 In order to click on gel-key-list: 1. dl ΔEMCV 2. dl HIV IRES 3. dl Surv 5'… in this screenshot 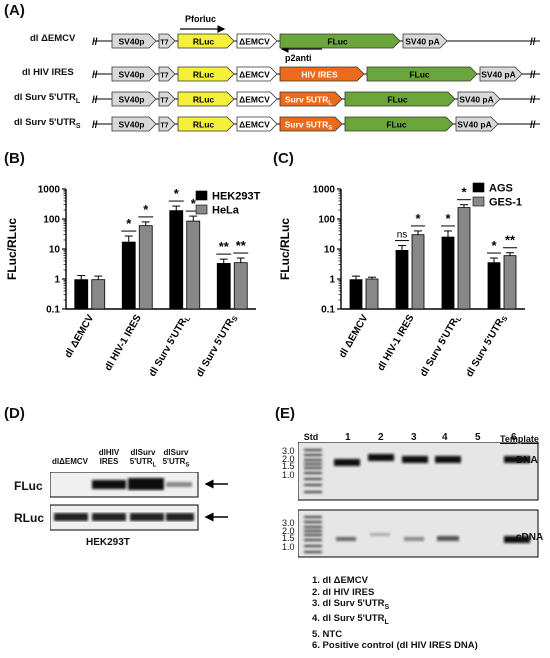, I will do `click(395, 613)`.